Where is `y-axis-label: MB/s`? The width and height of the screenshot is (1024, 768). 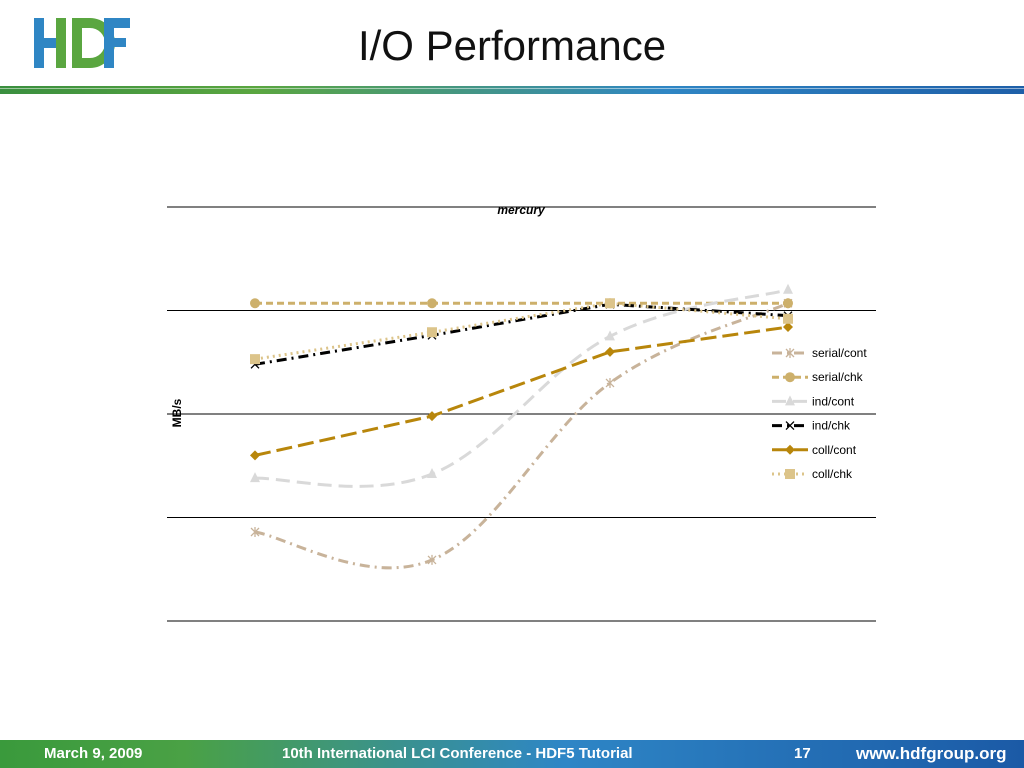 y-axis-label: MB/s is located at coordinates (177, 412).